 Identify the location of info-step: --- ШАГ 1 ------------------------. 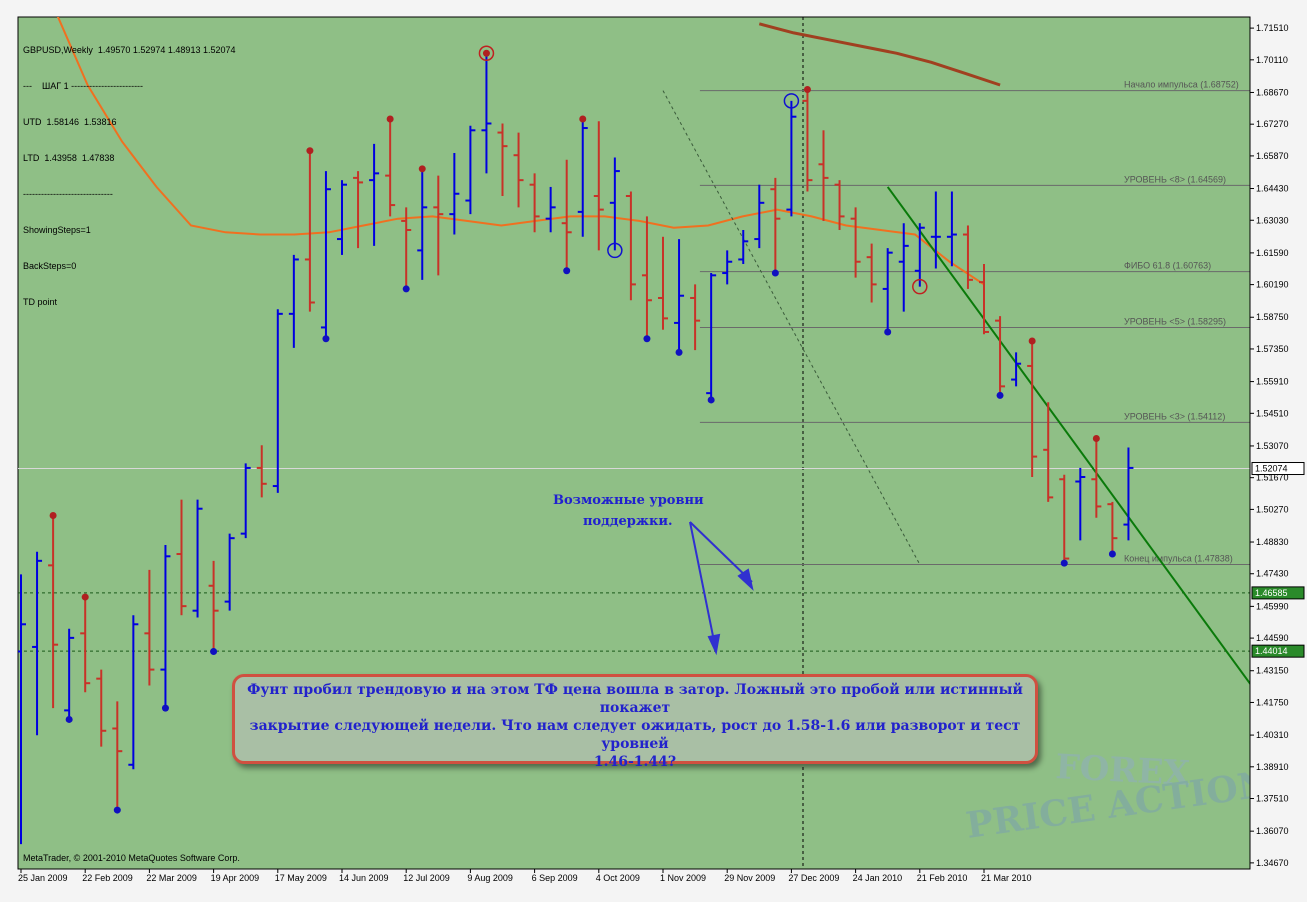
(83, 86).